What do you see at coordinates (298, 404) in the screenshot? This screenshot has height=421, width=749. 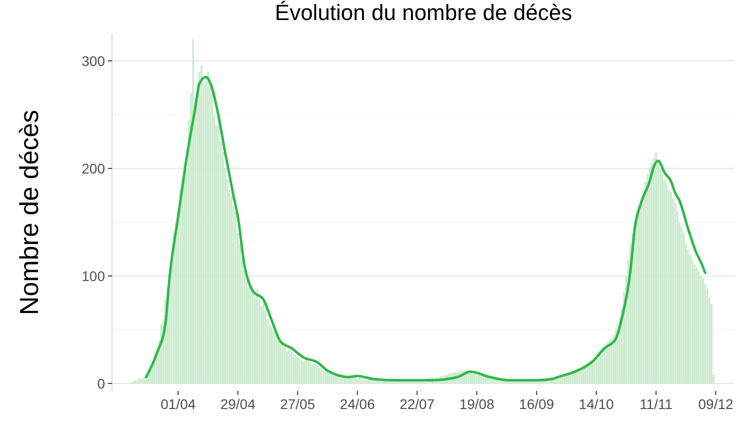 I see `x-tick-label: 27/05` at bounding box center [298, 404].